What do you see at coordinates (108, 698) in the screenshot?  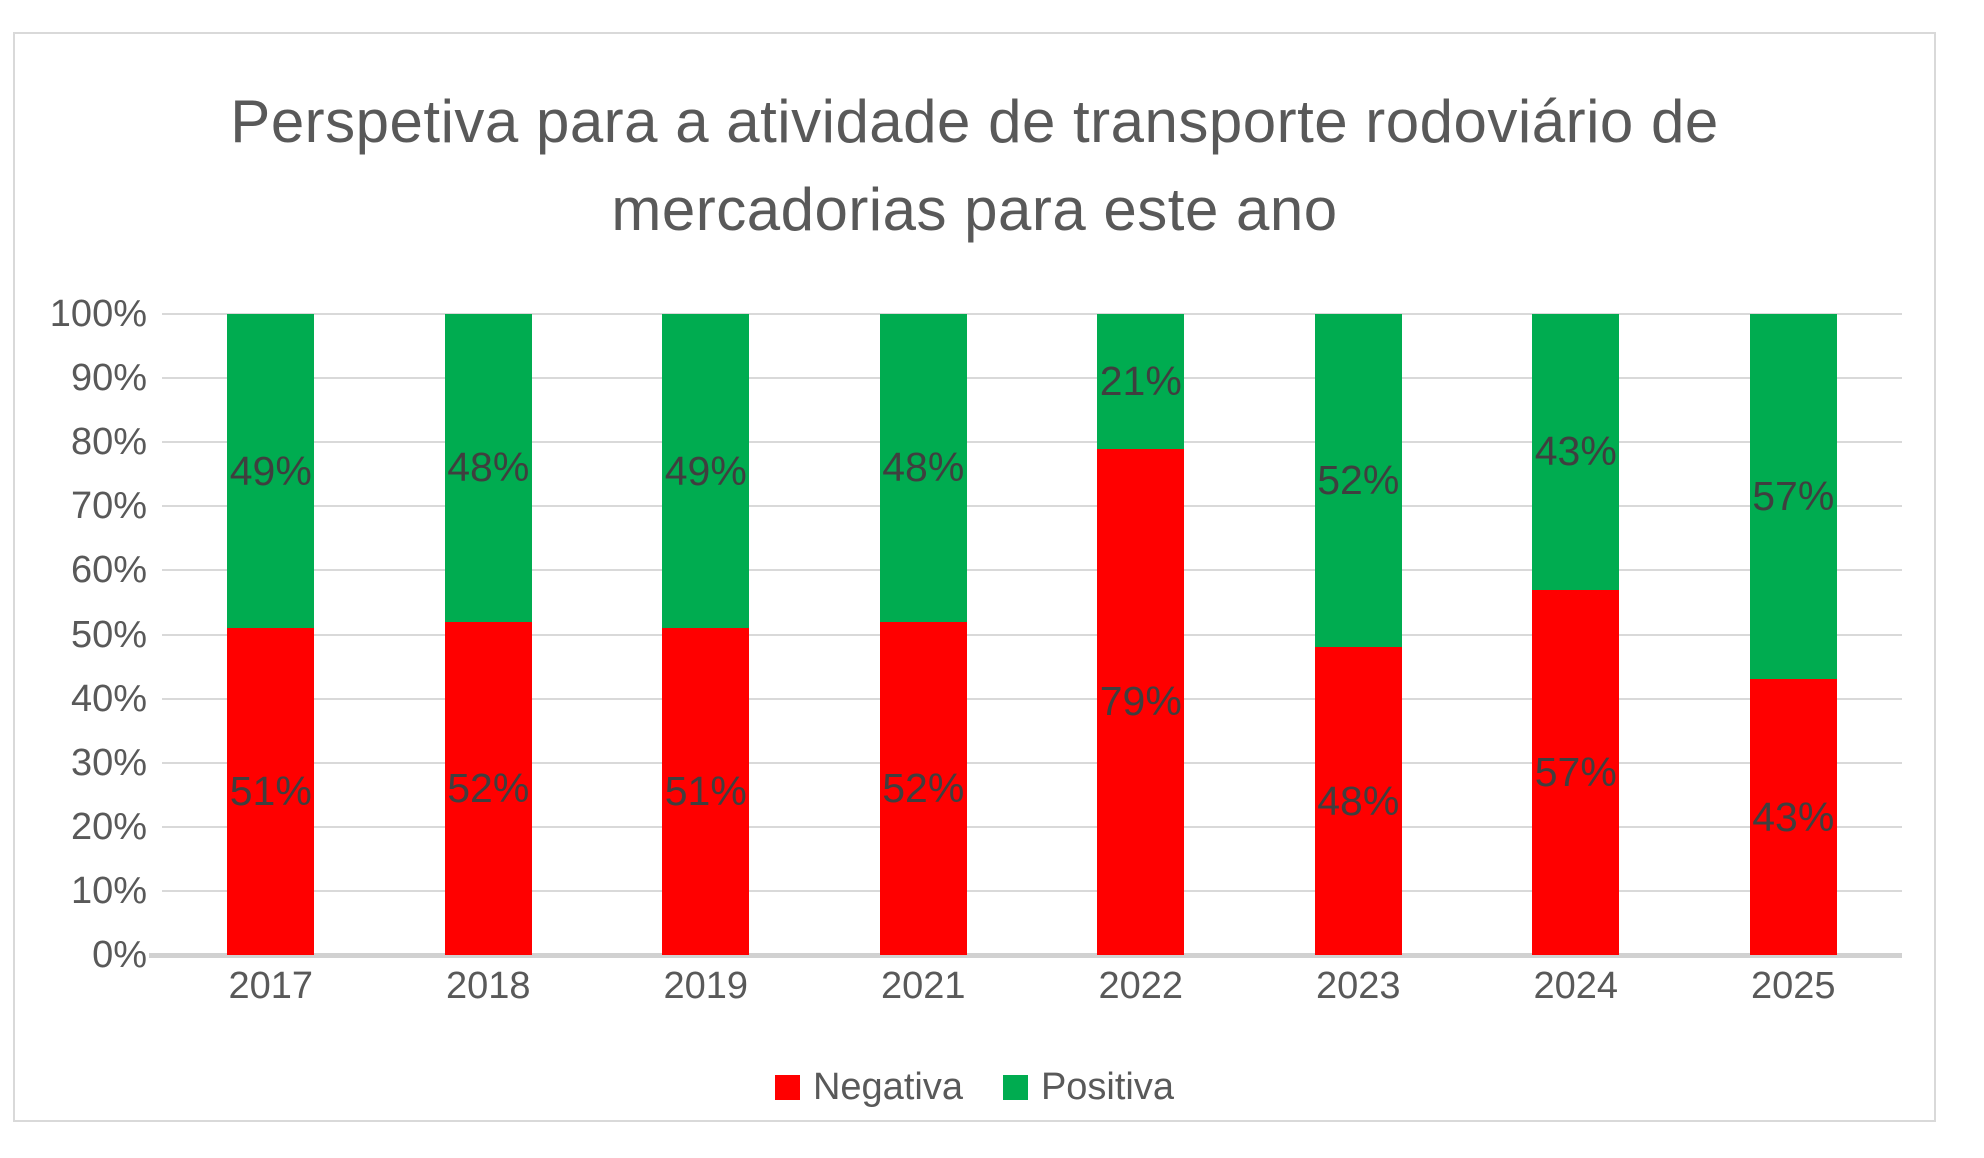 I see `y-axis-tick-label: 40%` at bounding box center [108, 698].